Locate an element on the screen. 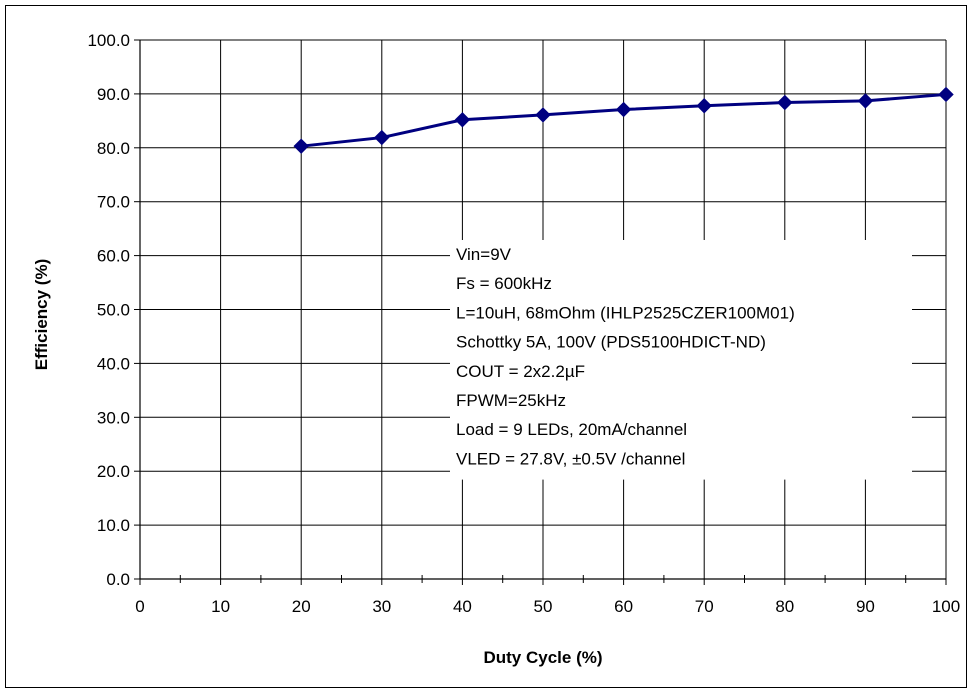 Image resolution: width=974 pixels, height=694 pixels. x-tick-label: 40 is located at coordinates (462, 606).